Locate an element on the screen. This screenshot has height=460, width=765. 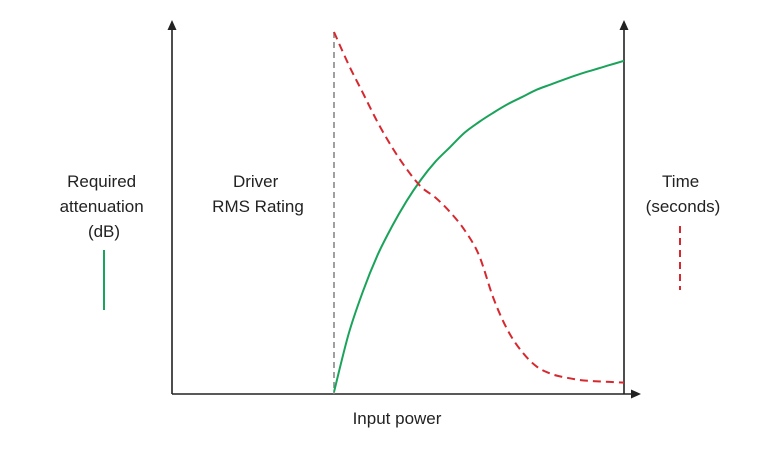
x-axis-arrow is located at coordinates (636, 394).